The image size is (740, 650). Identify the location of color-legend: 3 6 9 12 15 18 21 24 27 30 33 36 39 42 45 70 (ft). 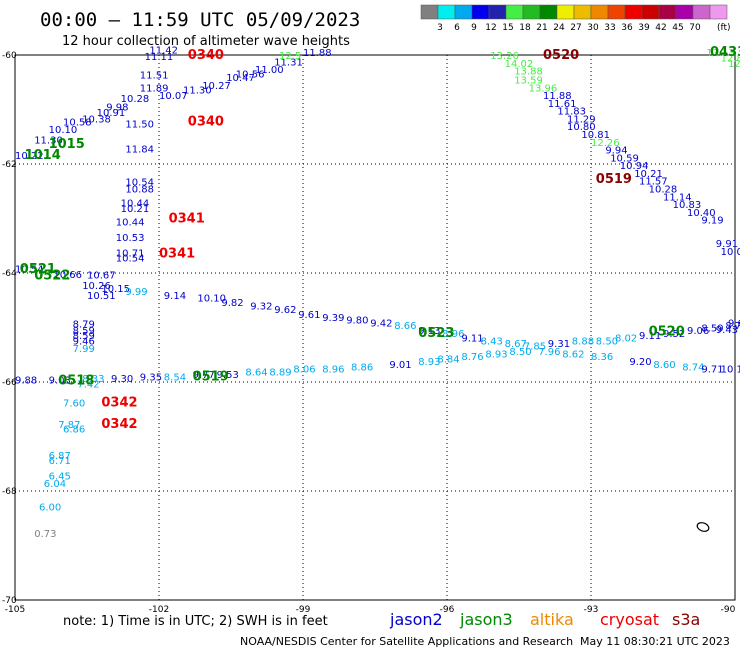
(575, 18).